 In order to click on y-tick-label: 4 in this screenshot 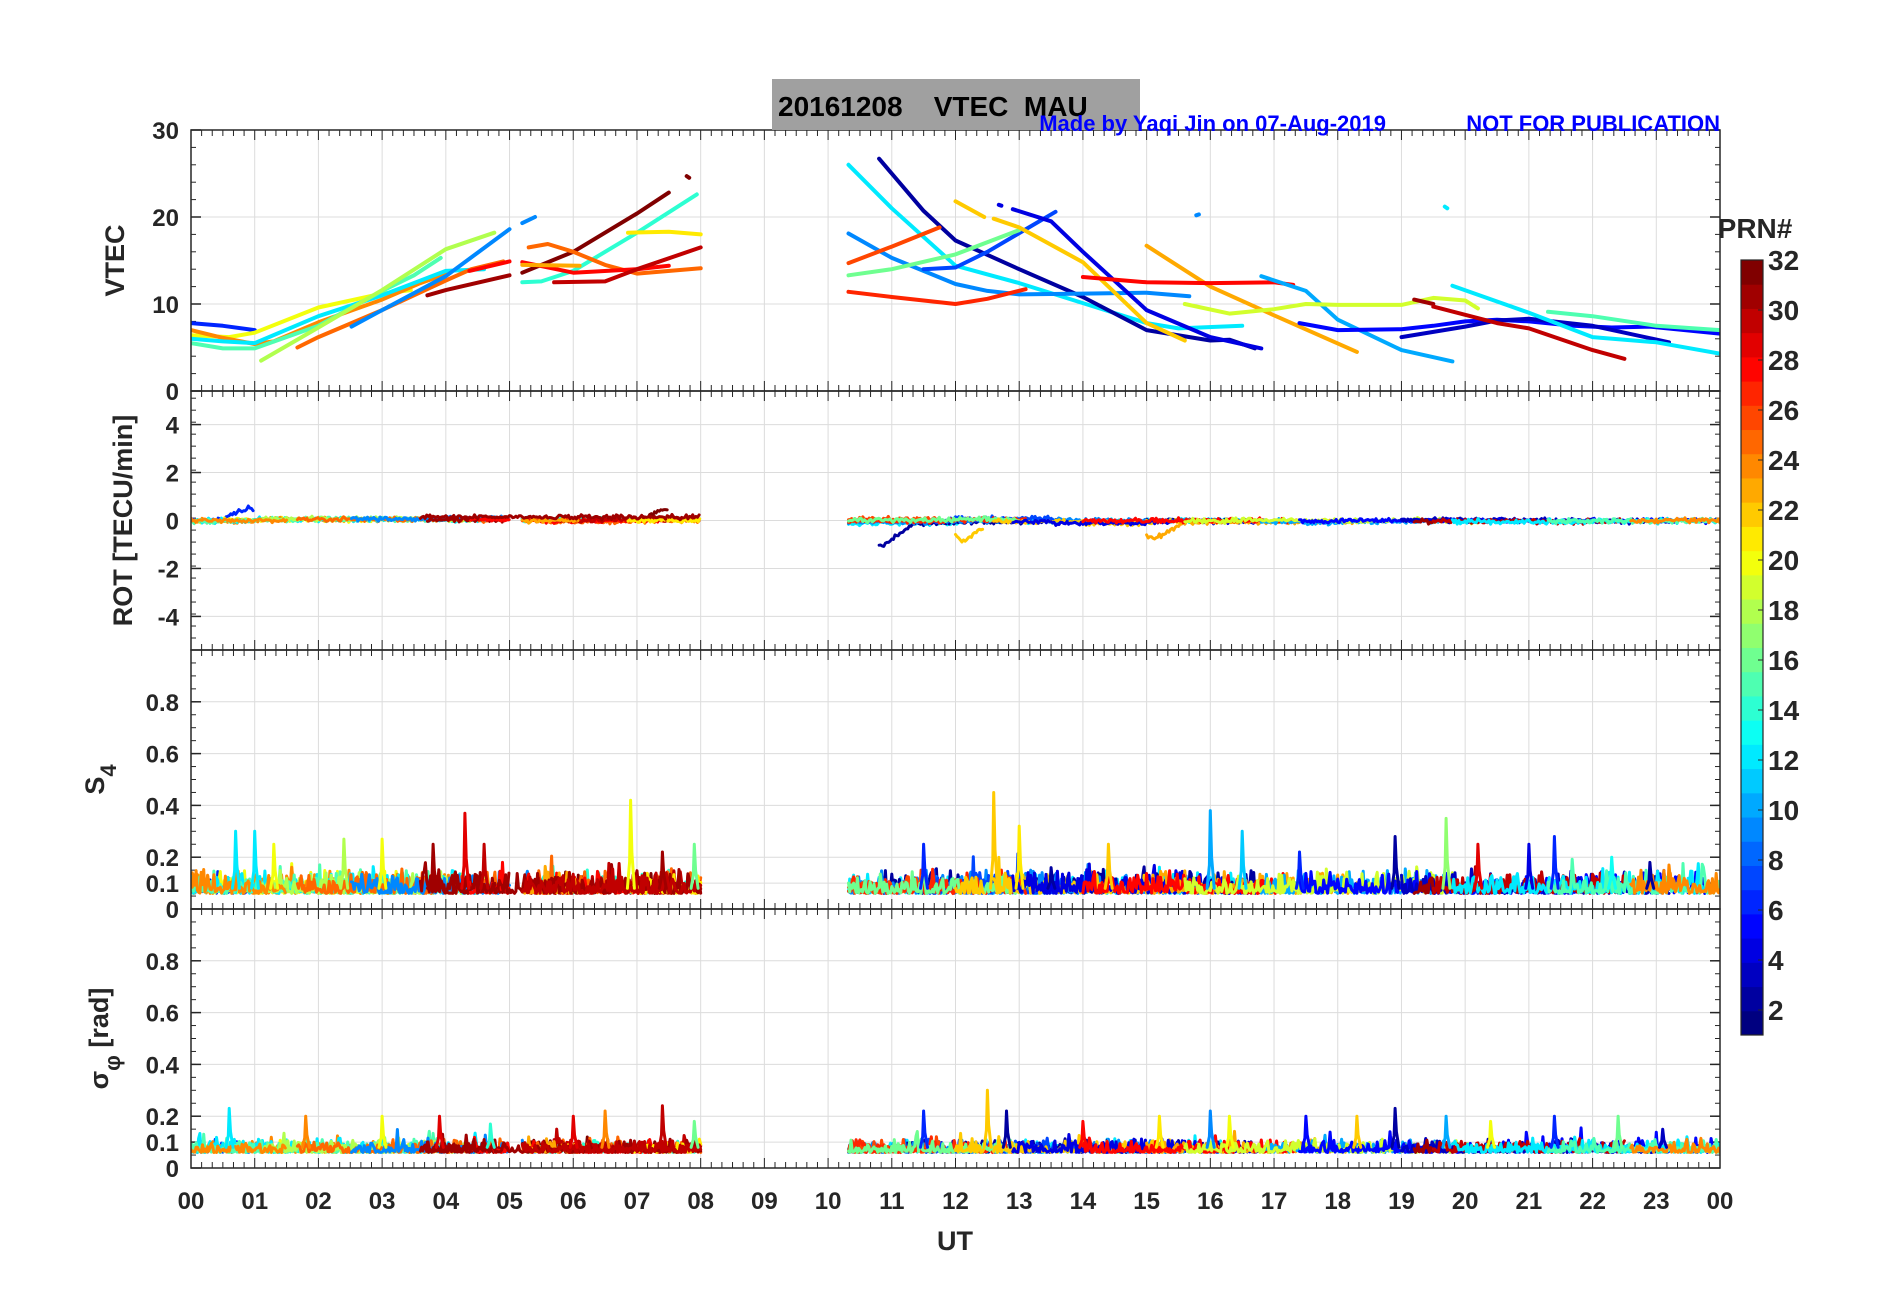, I will do `click(173, 426)`.